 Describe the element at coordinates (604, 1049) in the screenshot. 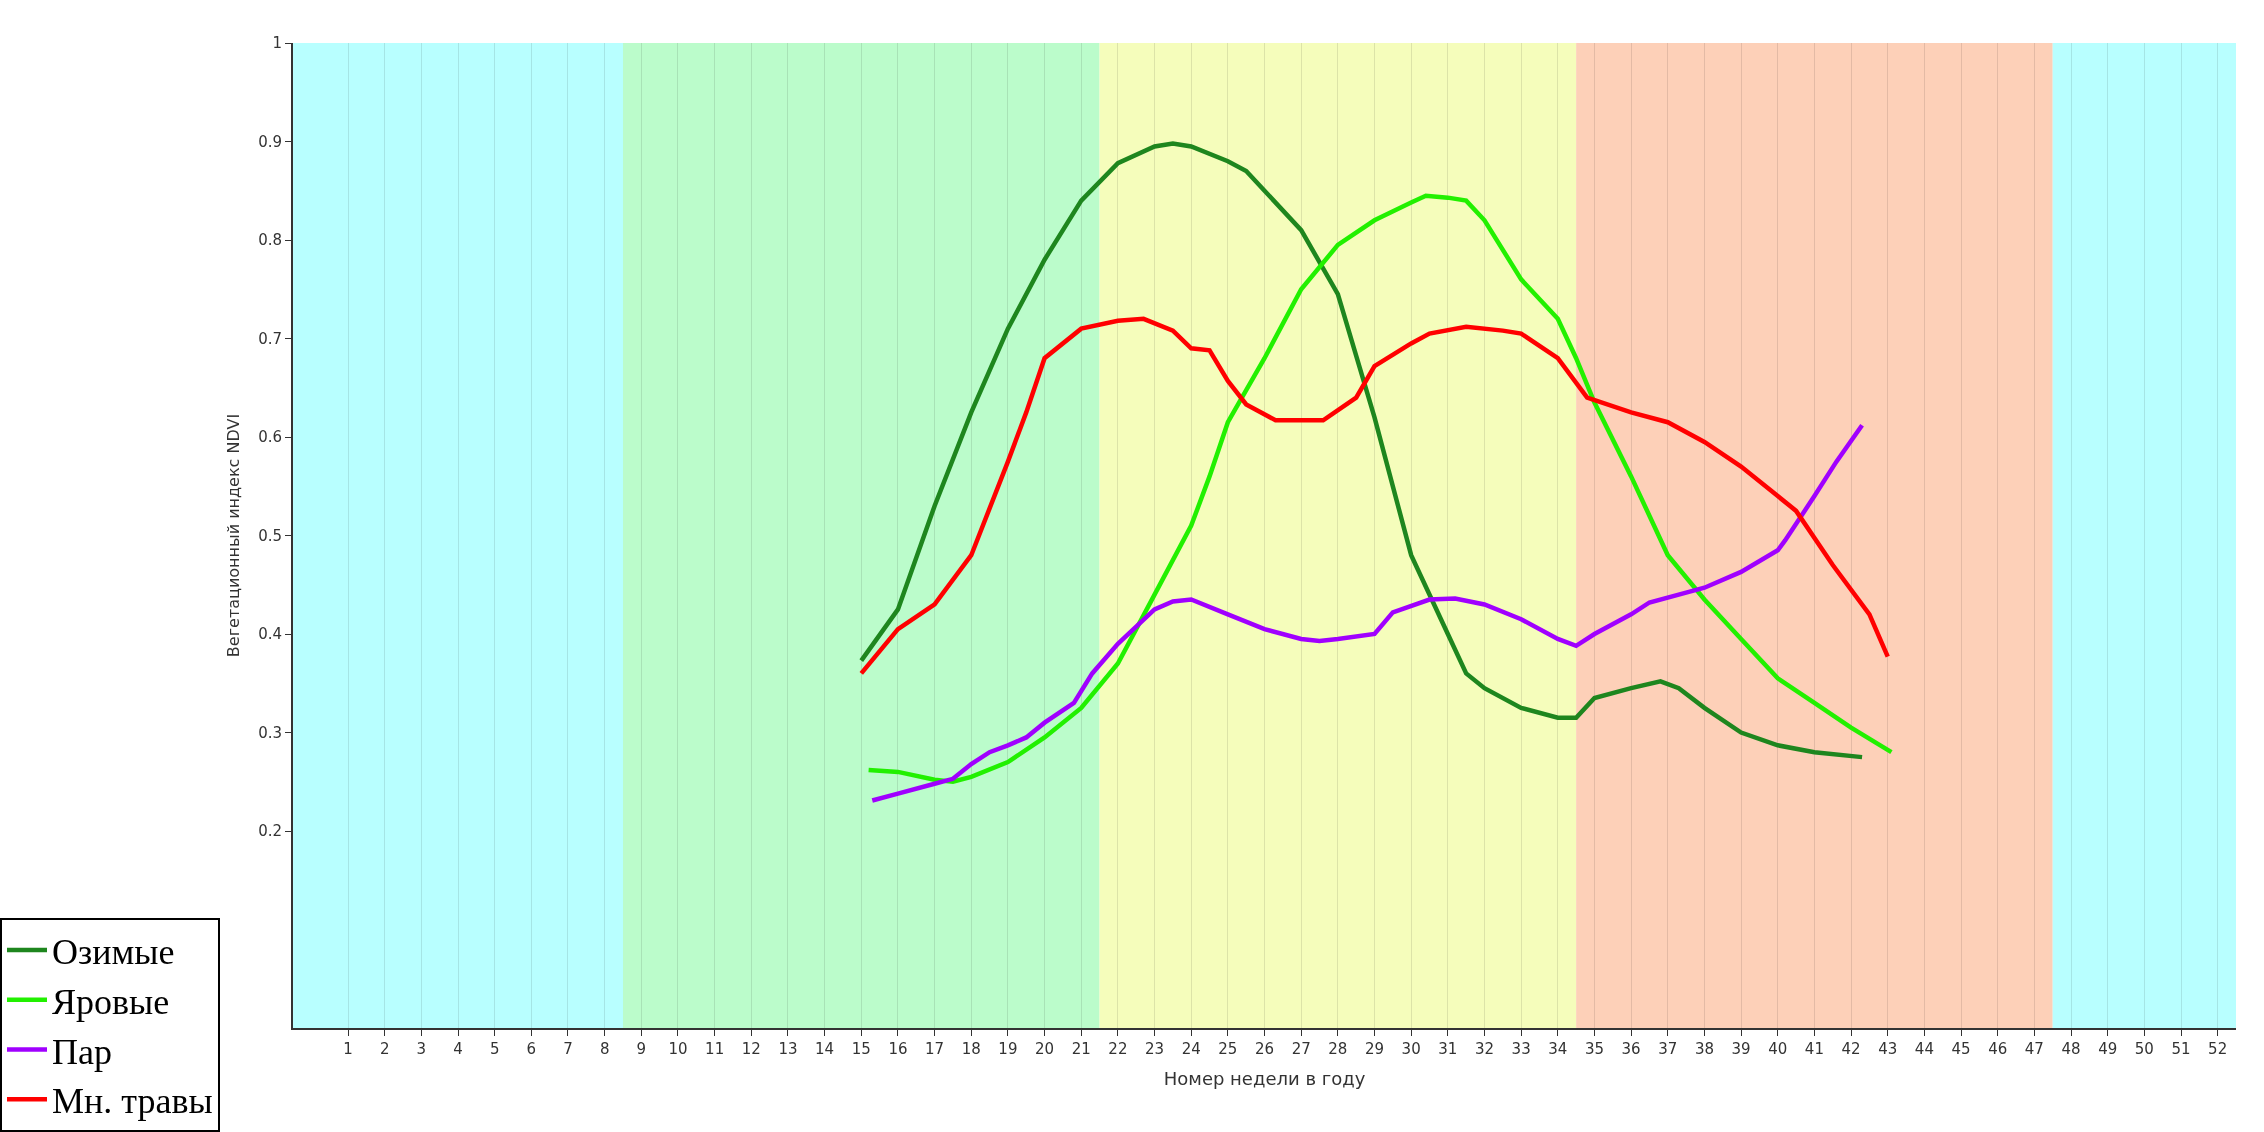

I see `x-tick-label: 8` at that location.